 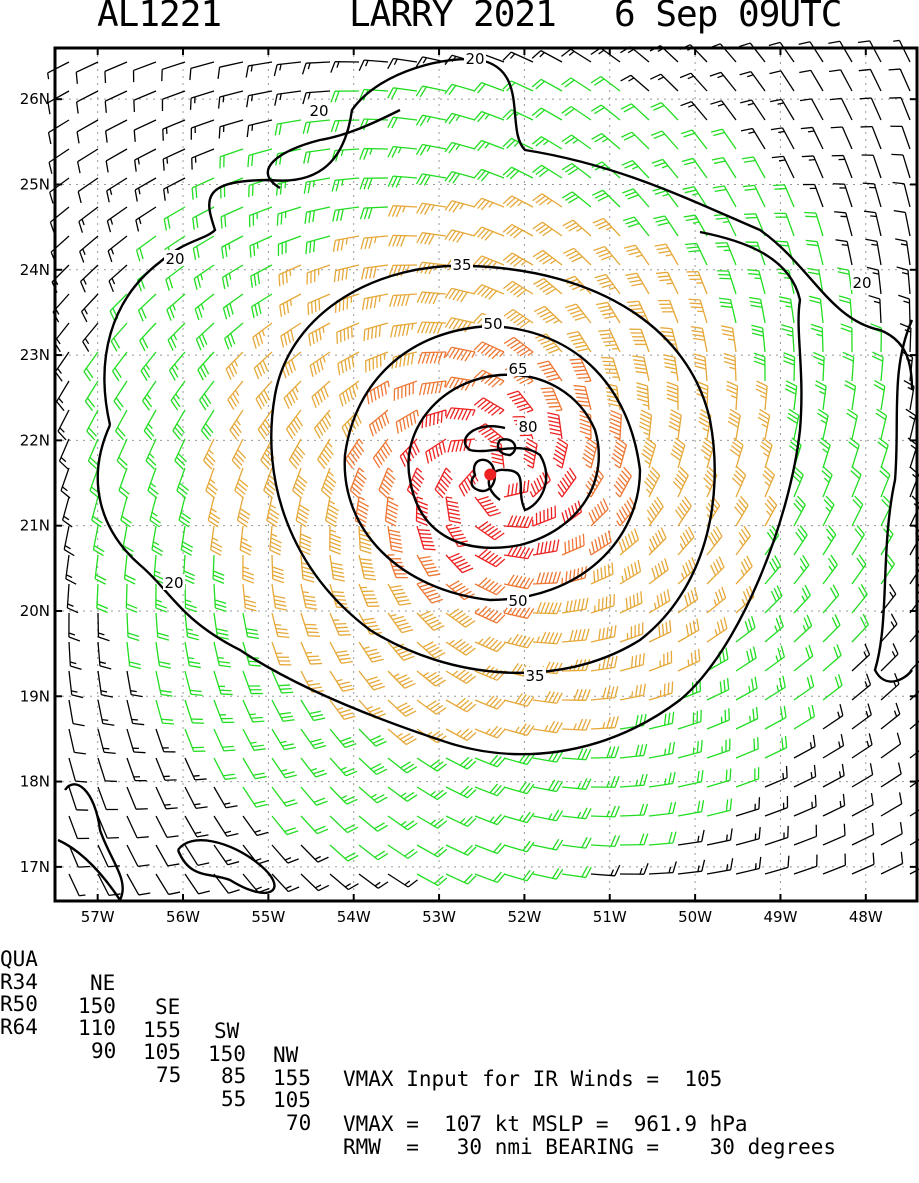 What do you see at coordinates (183, 915) in the screenshot?
I see `lon-label: 56W` at bounding box center [183, 915].